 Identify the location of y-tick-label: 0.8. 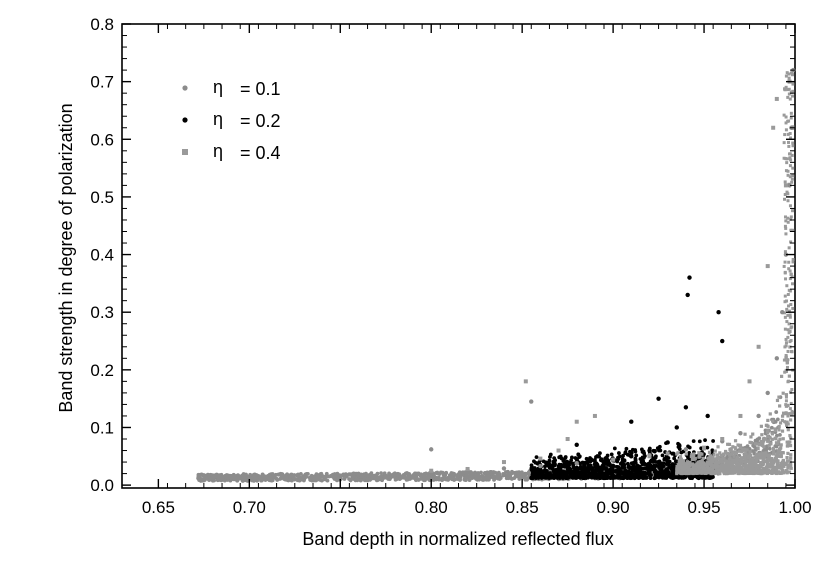
(102, 24).